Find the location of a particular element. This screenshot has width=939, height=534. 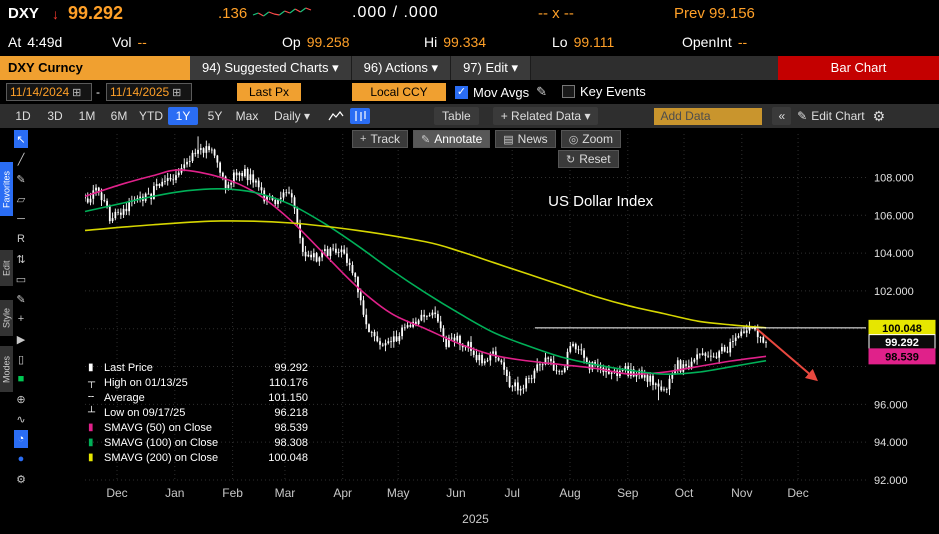

annotation-arrow is located at coordinates (787, 354).